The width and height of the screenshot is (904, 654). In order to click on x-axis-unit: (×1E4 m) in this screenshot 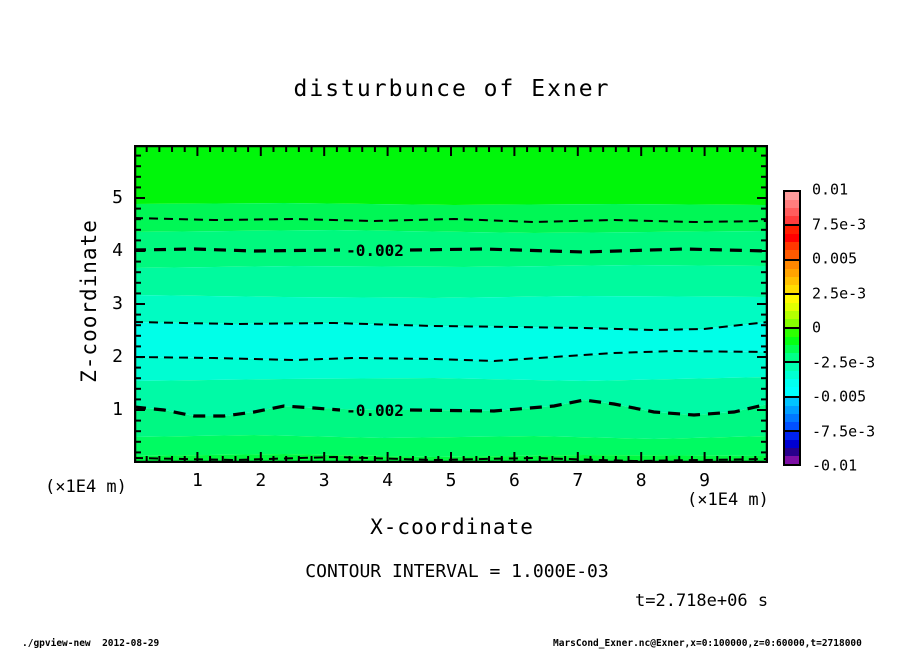, I will do `click(728, 500)`.